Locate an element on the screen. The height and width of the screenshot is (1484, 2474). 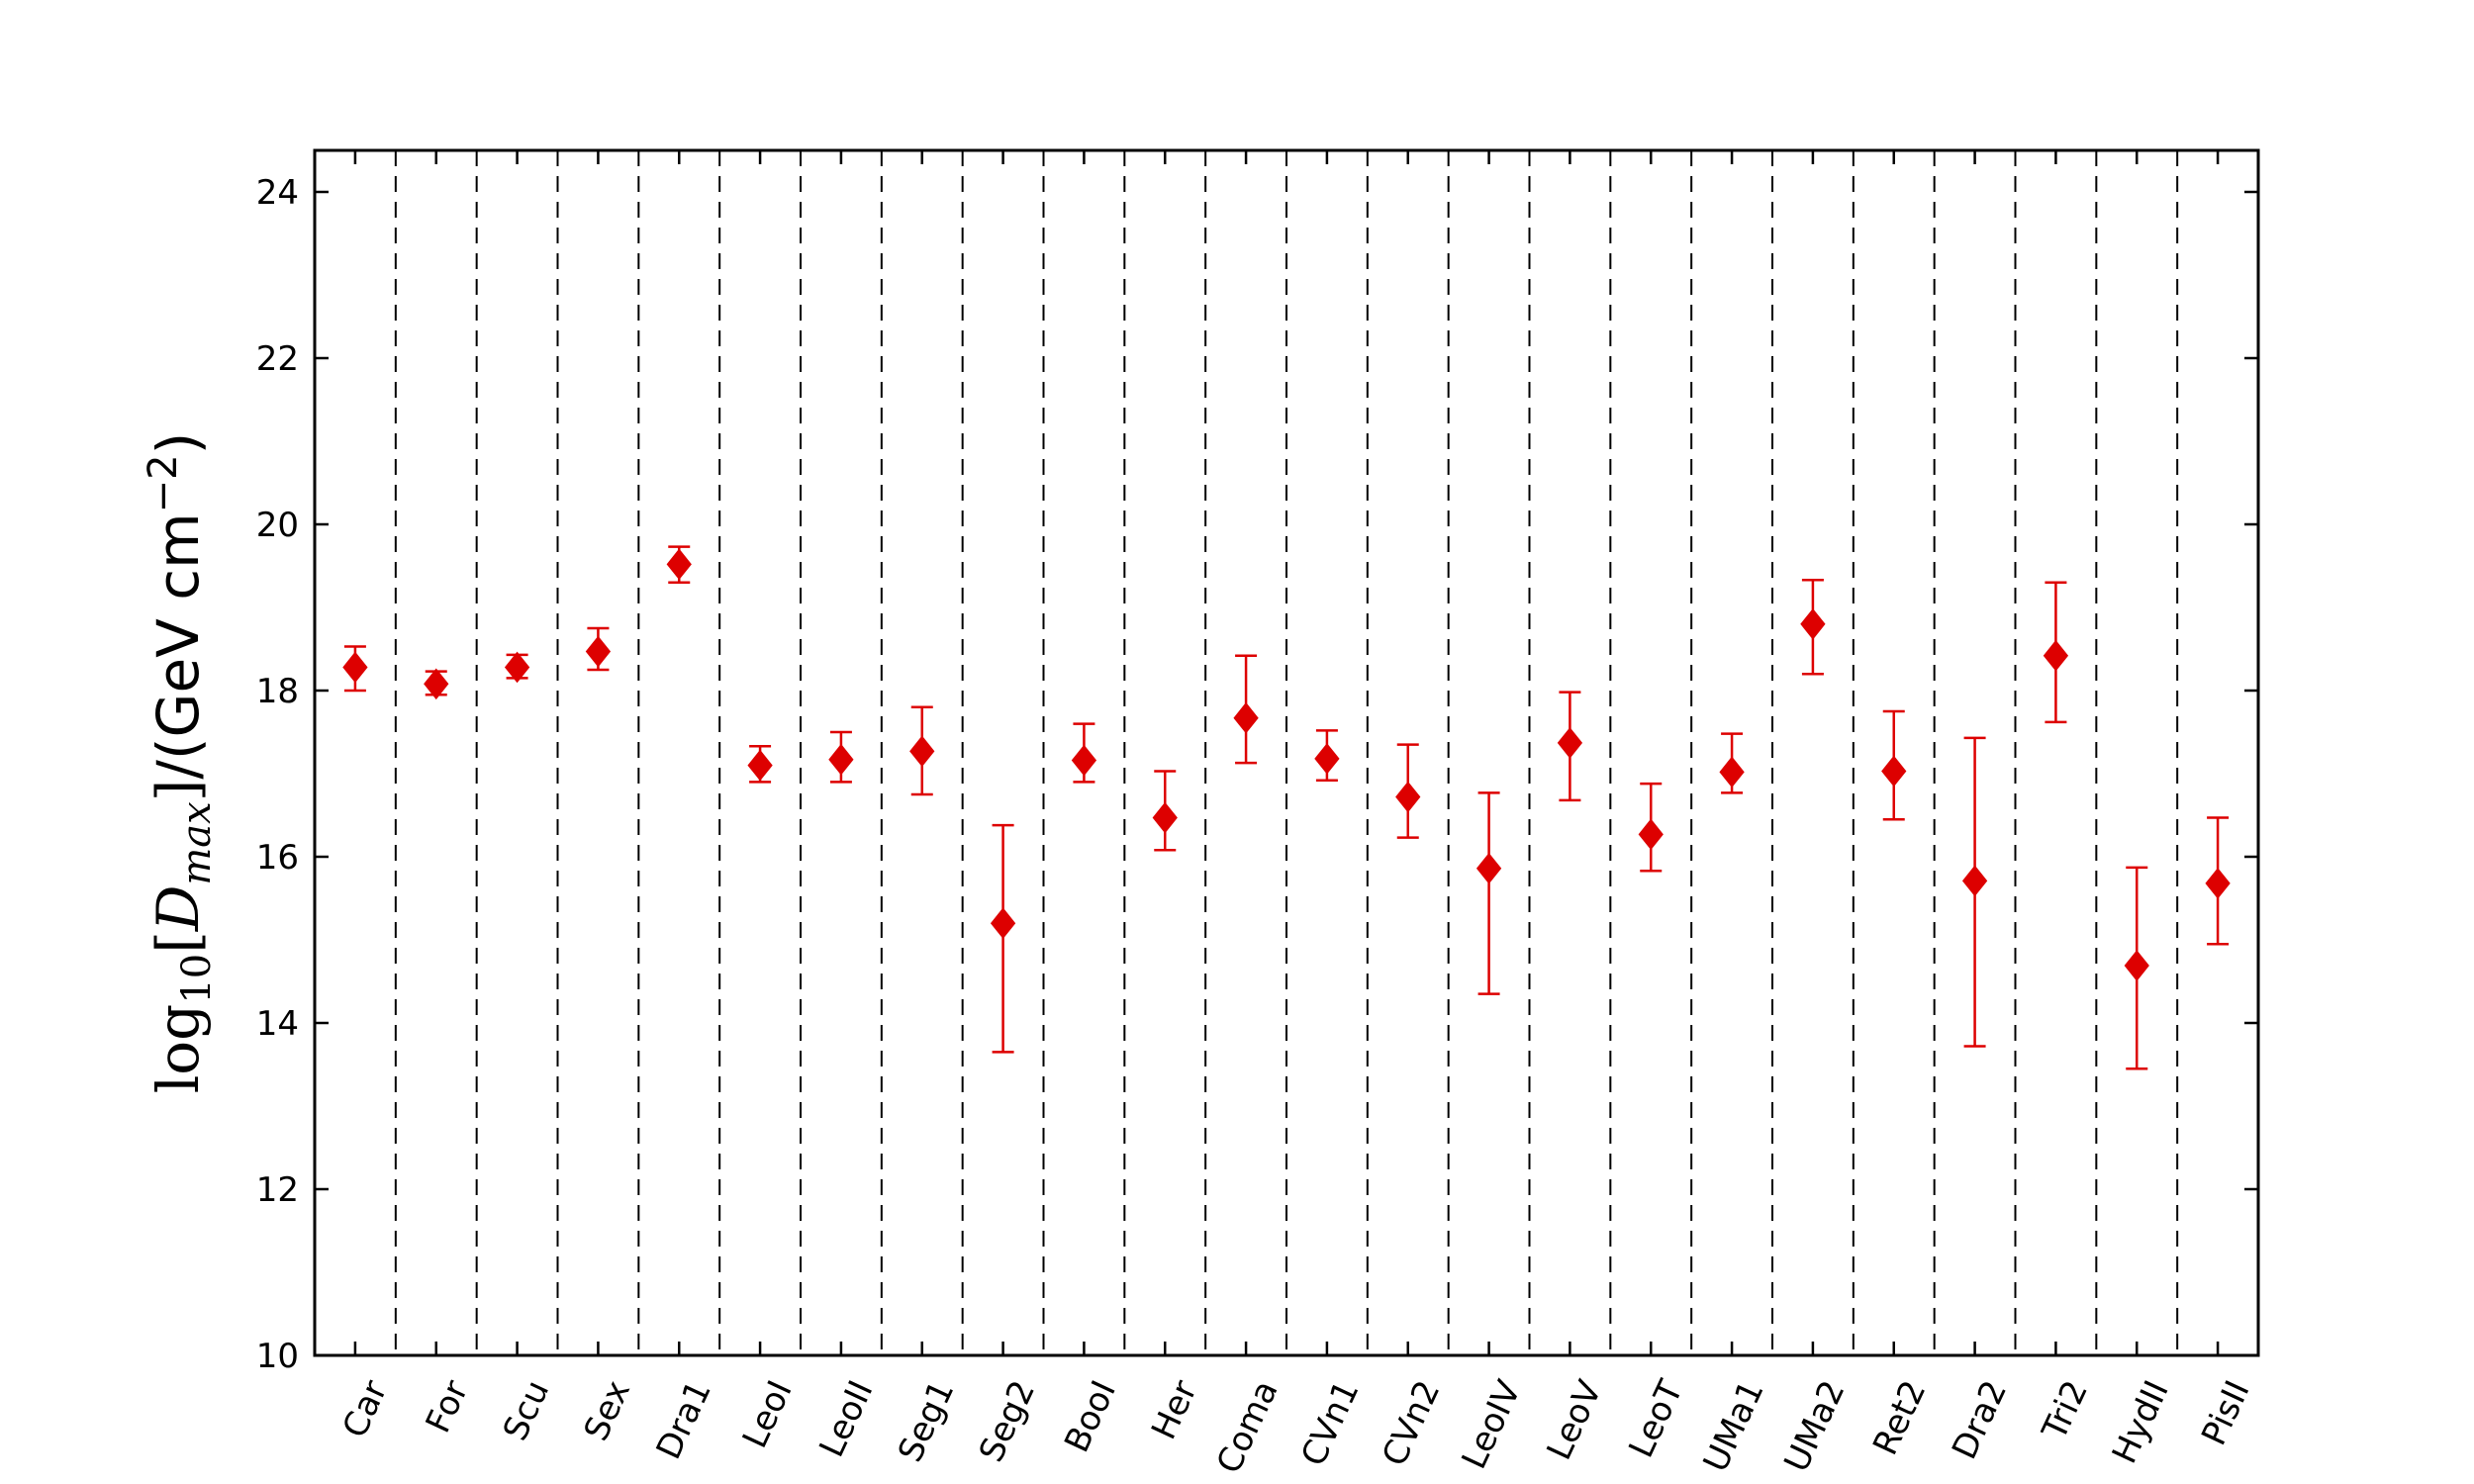
x-tick-label: UMa1 is located at coordinates (1734, 1426).